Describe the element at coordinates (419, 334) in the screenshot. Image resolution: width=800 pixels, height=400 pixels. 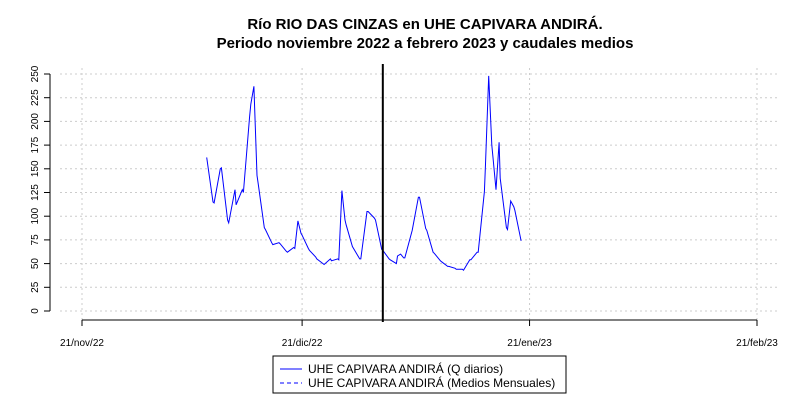
I see `x-axis: 21/nov/22 21/dic/22 21/ene/23 21/feb/23` at that location.